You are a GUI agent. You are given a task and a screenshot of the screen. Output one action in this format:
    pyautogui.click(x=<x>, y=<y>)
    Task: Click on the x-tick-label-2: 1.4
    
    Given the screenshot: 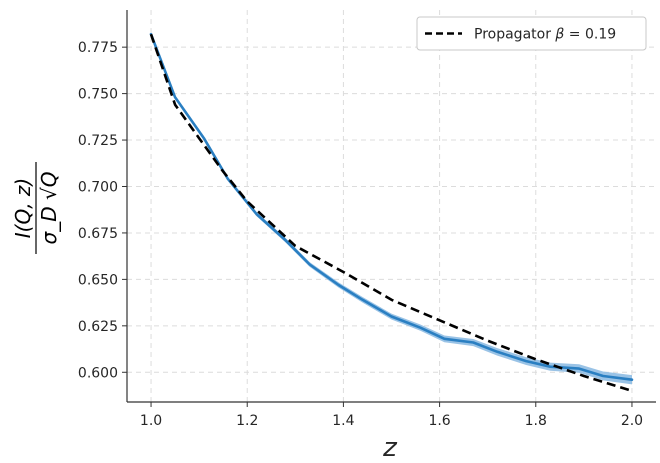 What is the action you would take?
    pyautogui.click(x=343, y=421)
    